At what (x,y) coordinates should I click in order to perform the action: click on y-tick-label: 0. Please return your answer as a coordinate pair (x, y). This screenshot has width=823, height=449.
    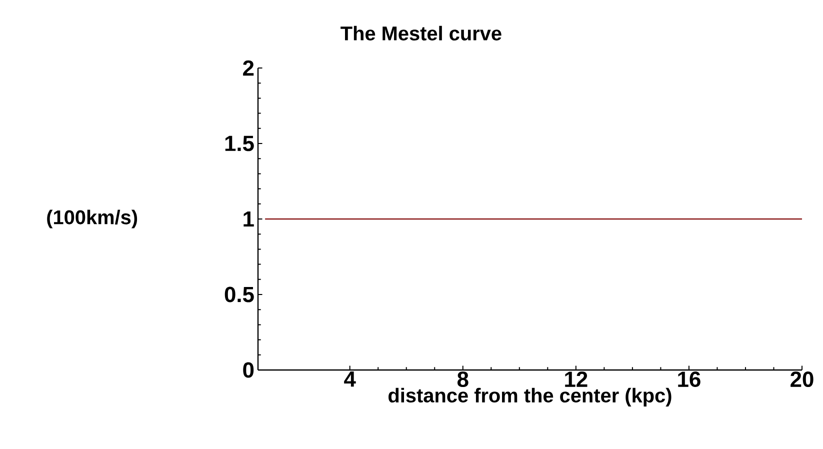
    Looking at the image, I should click on (248, 370).